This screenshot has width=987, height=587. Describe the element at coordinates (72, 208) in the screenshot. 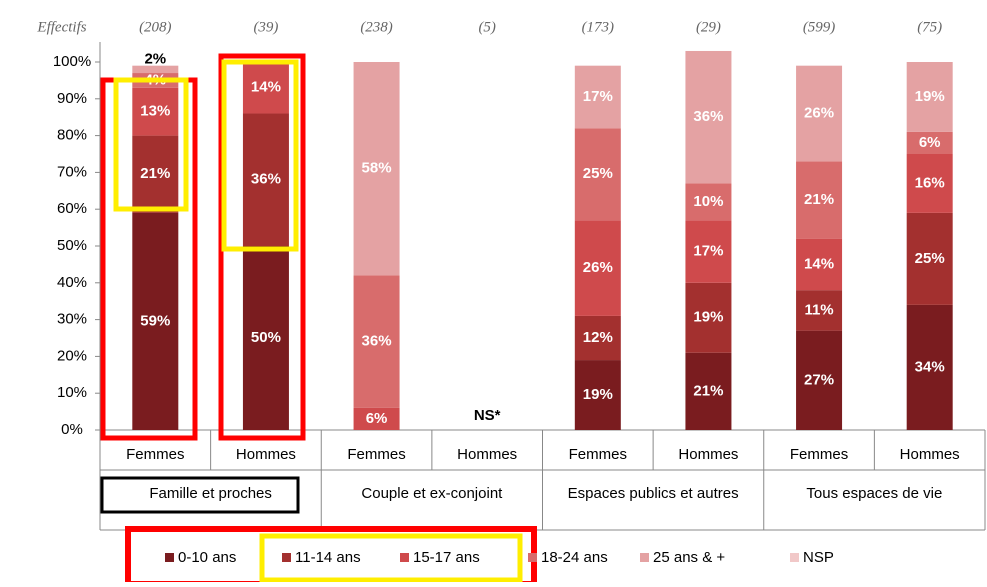

I see `y-tick-label: 60%` at that location.